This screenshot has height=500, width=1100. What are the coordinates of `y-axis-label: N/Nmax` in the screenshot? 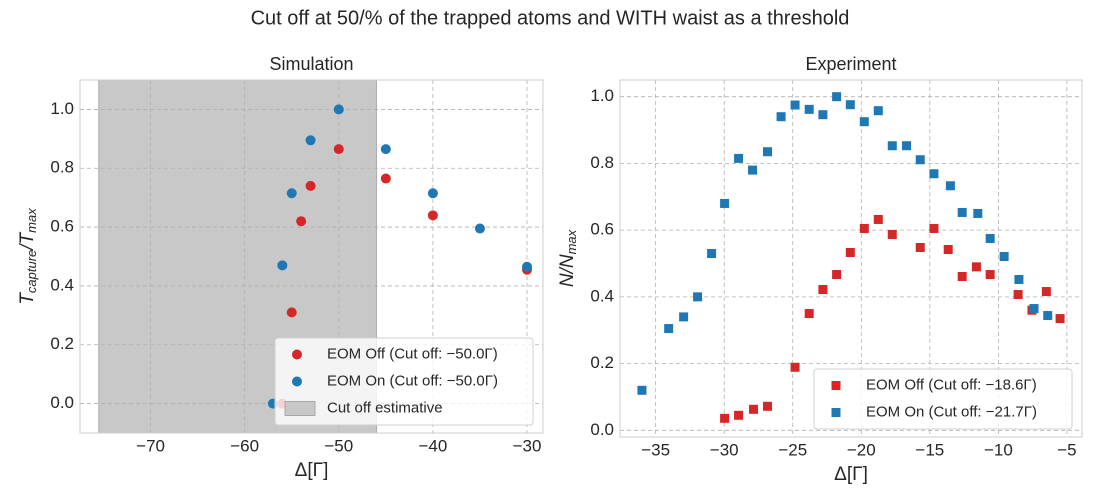 It's located at (568, 258).